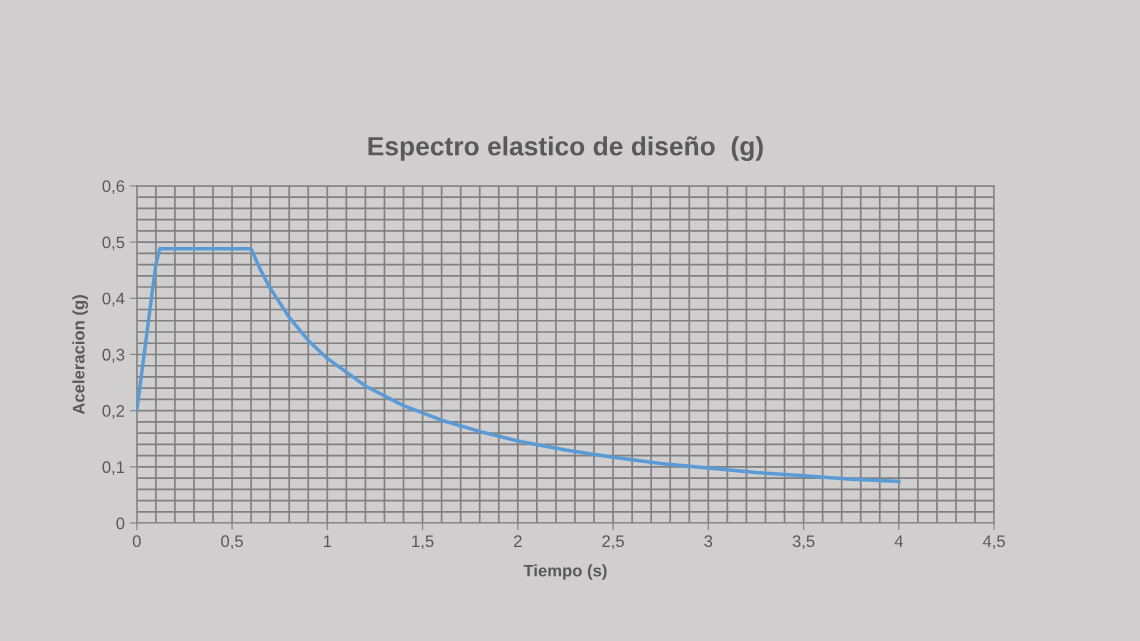 This screenshot has width=1140, height=641. What do you see at coordinates (80, 355) in the screenshot?
I see `y-axis-title: Aceleracion (g)` at bounding box center [80, 355].